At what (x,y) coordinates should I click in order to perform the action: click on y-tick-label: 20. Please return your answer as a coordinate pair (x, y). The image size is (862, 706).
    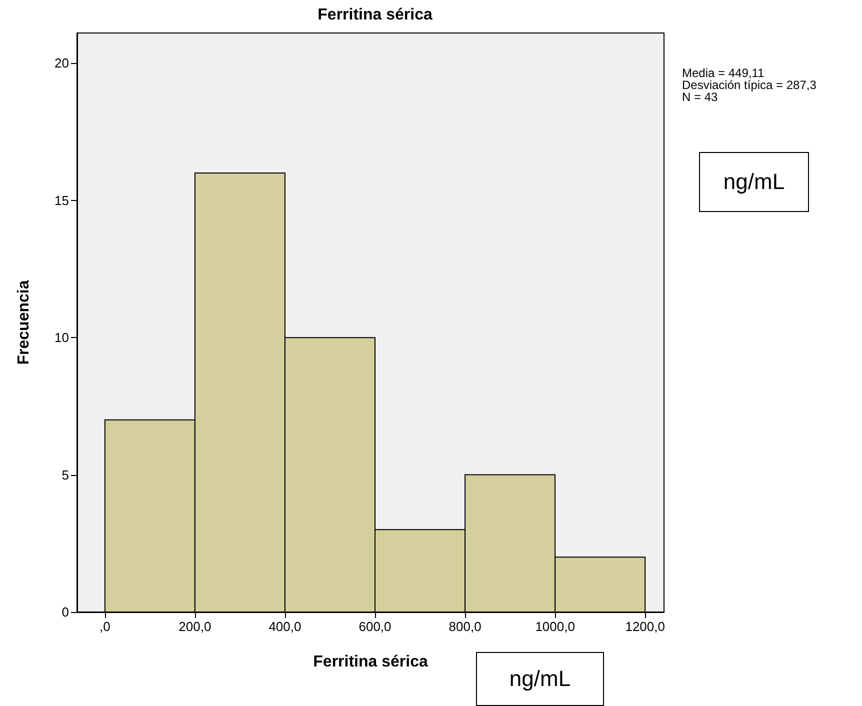
    Looking at the image, I should click on (61, 63).